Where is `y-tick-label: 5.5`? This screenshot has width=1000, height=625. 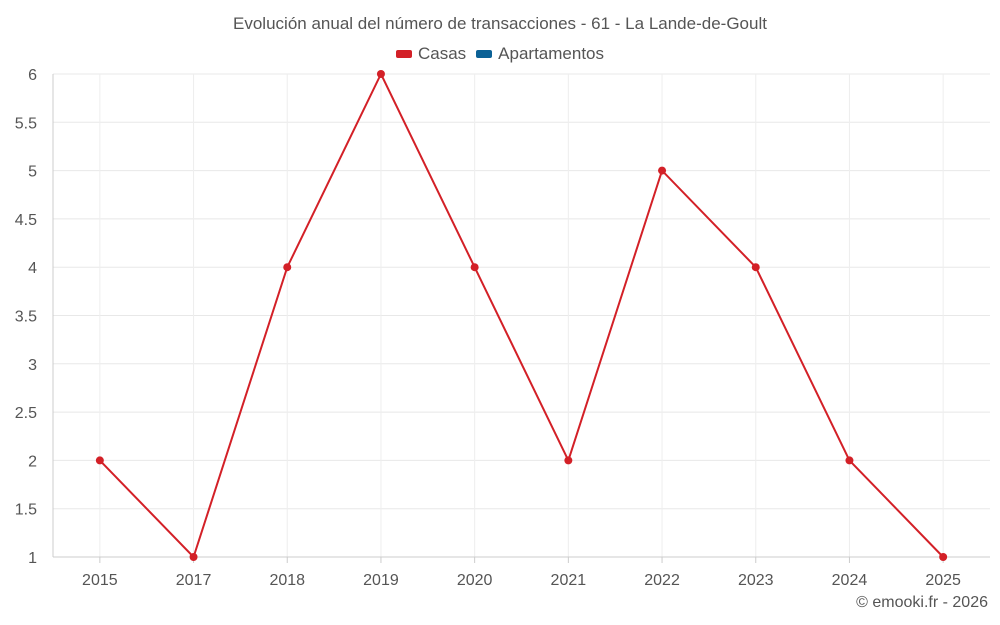 y-tick-label: 5.5 is located at coordinates (26, 123).